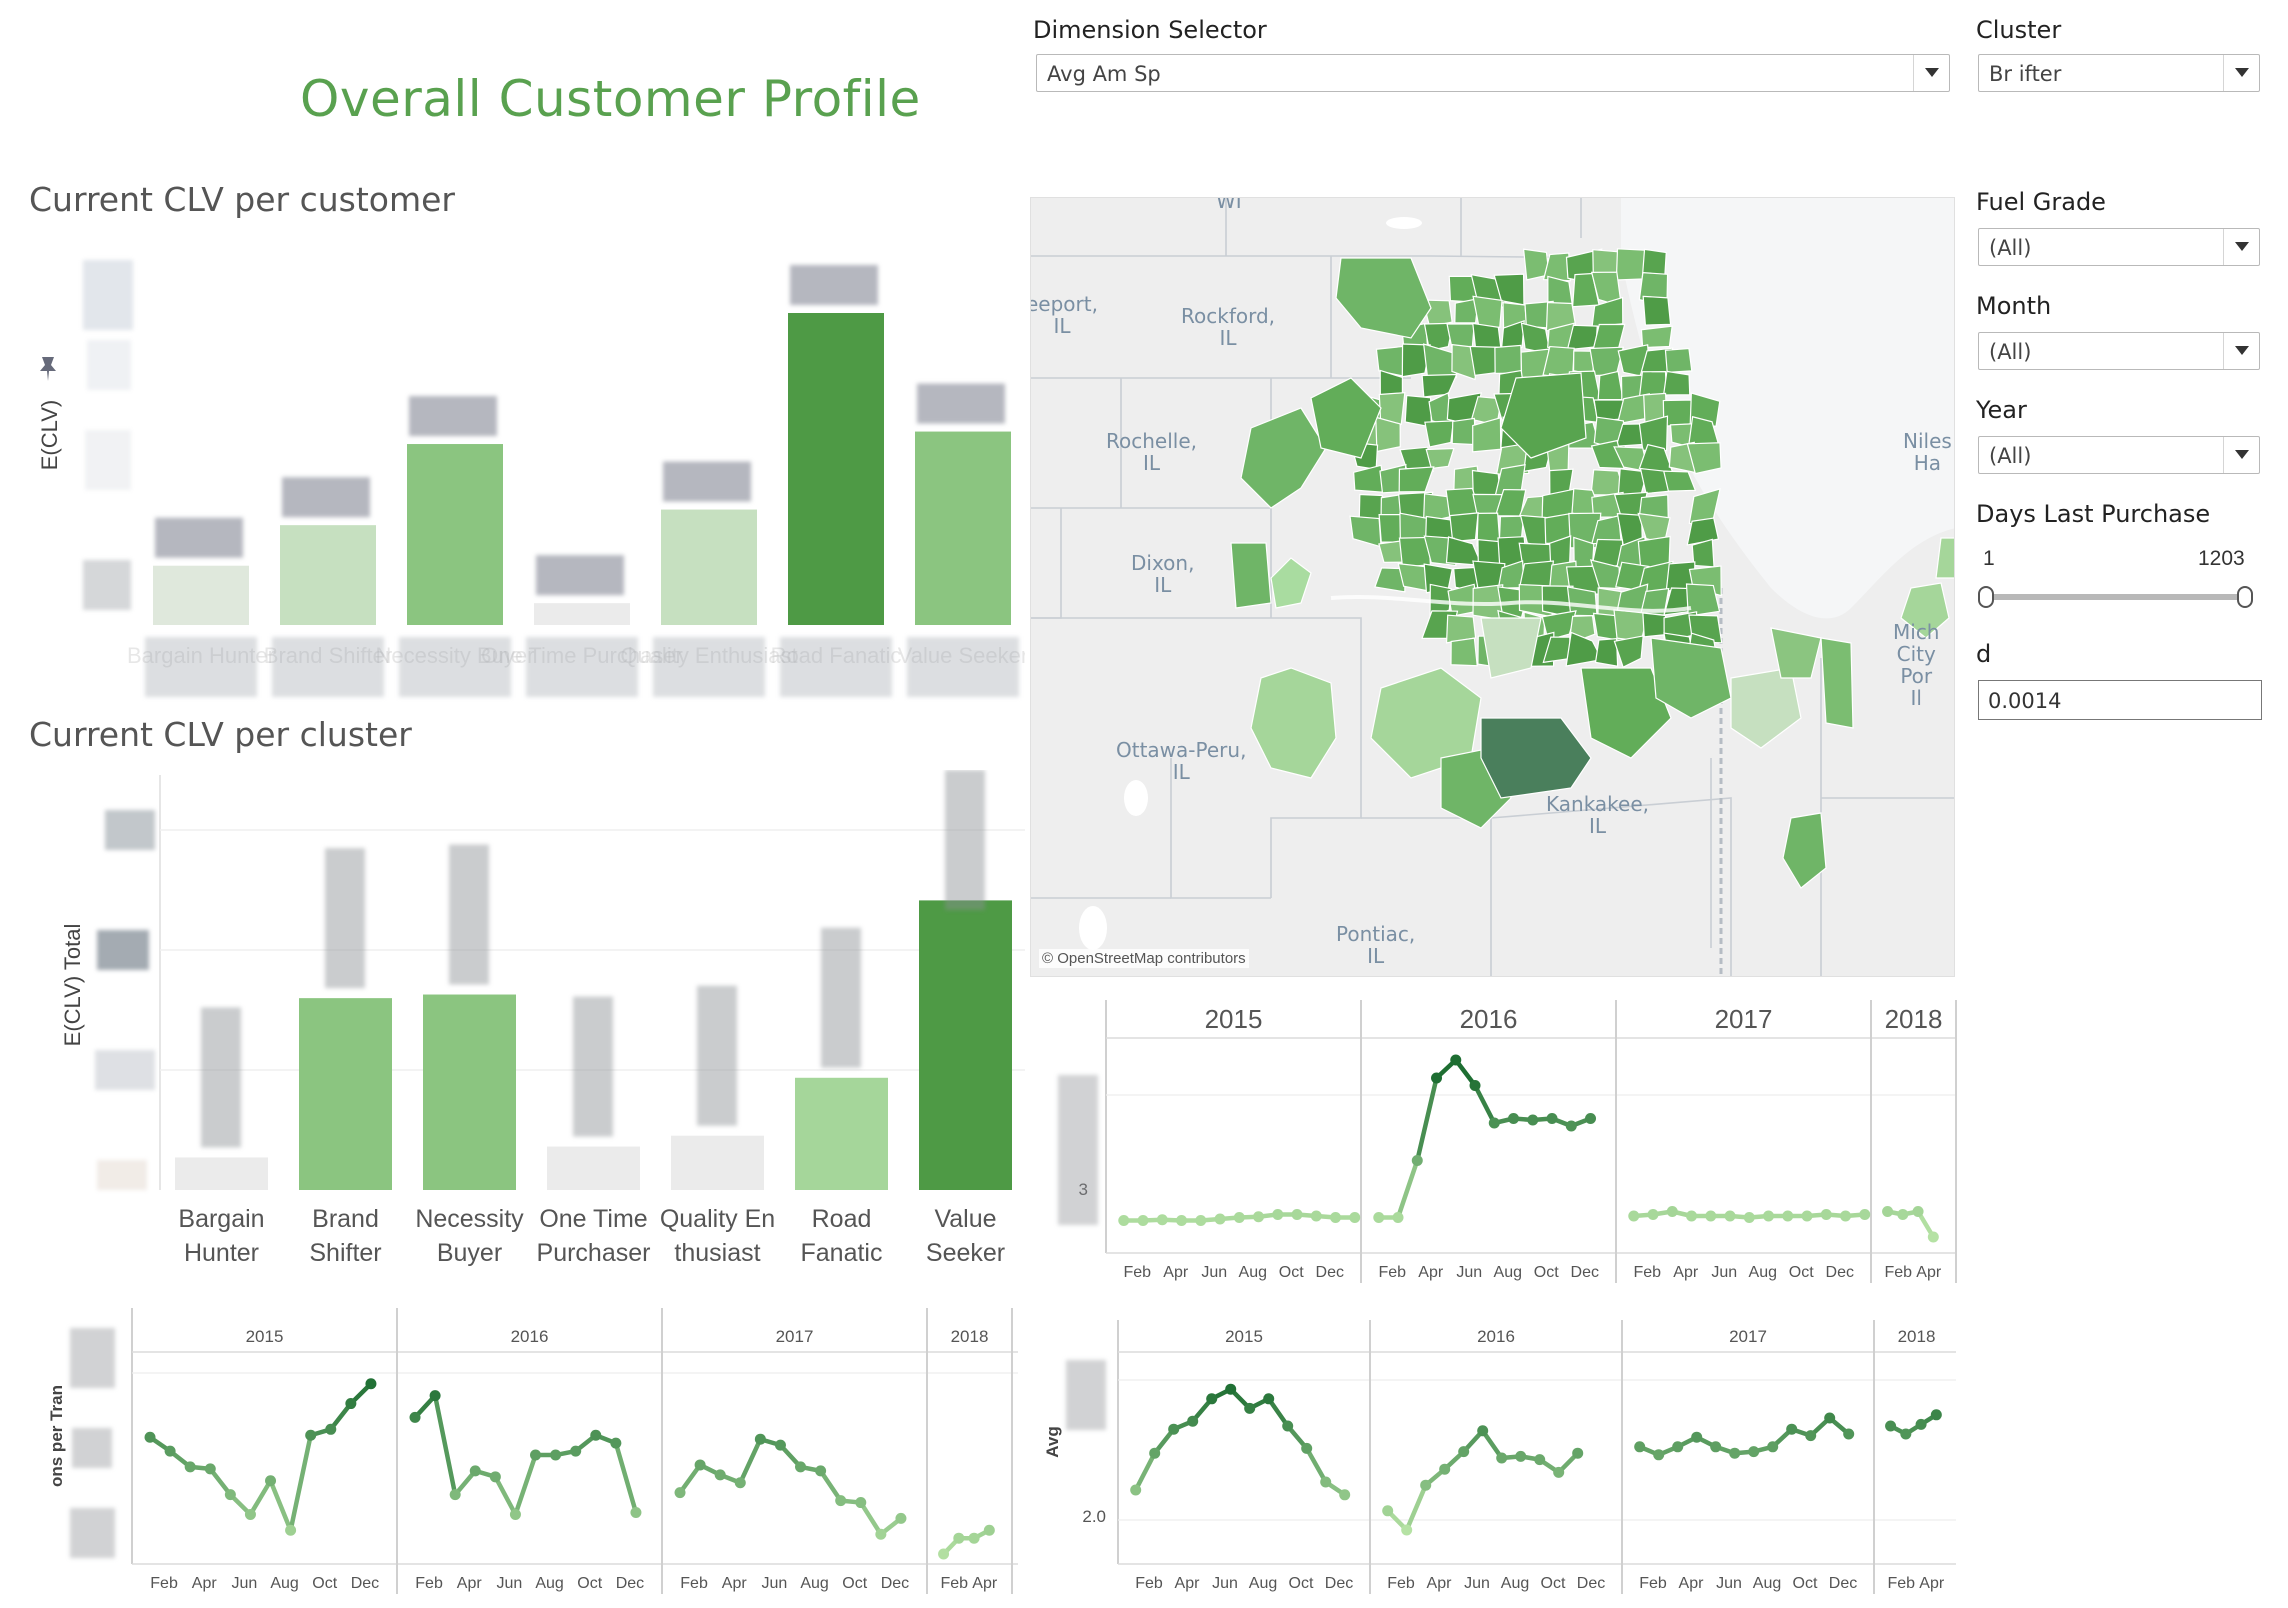 Image resolution: width=2288 pixels, height=1608 pixels. Describe the element at coordinates (2119, 351) in the screenshot. I see `month-dropdown: (All)` at that location.